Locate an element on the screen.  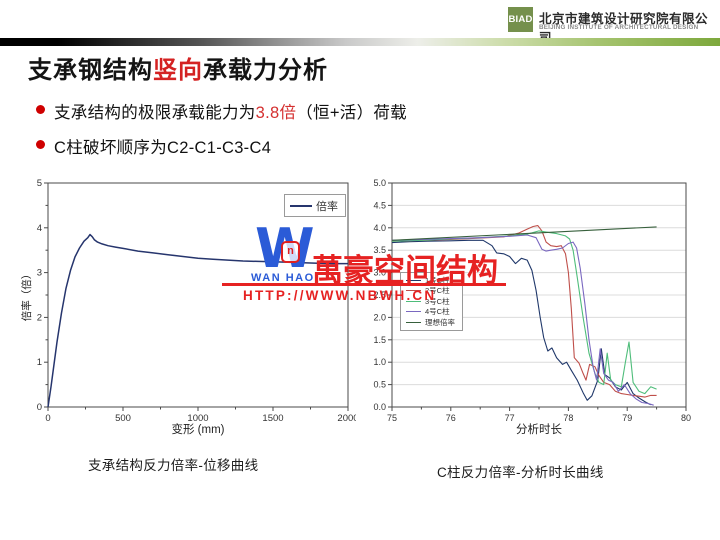
caption-right-chart: C柱反力倍率-分析时长曲线 is located at coordinates (520, 472).